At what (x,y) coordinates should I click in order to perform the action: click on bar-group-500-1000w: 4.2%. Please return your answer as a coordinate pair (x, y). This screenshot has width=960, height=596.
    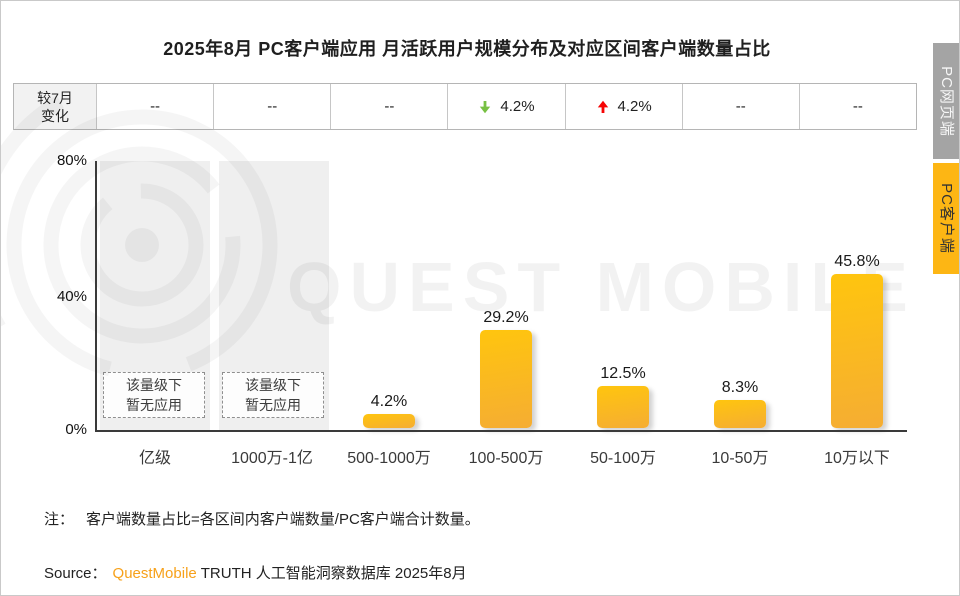
    Looking at the image, I should click on (389, 410).